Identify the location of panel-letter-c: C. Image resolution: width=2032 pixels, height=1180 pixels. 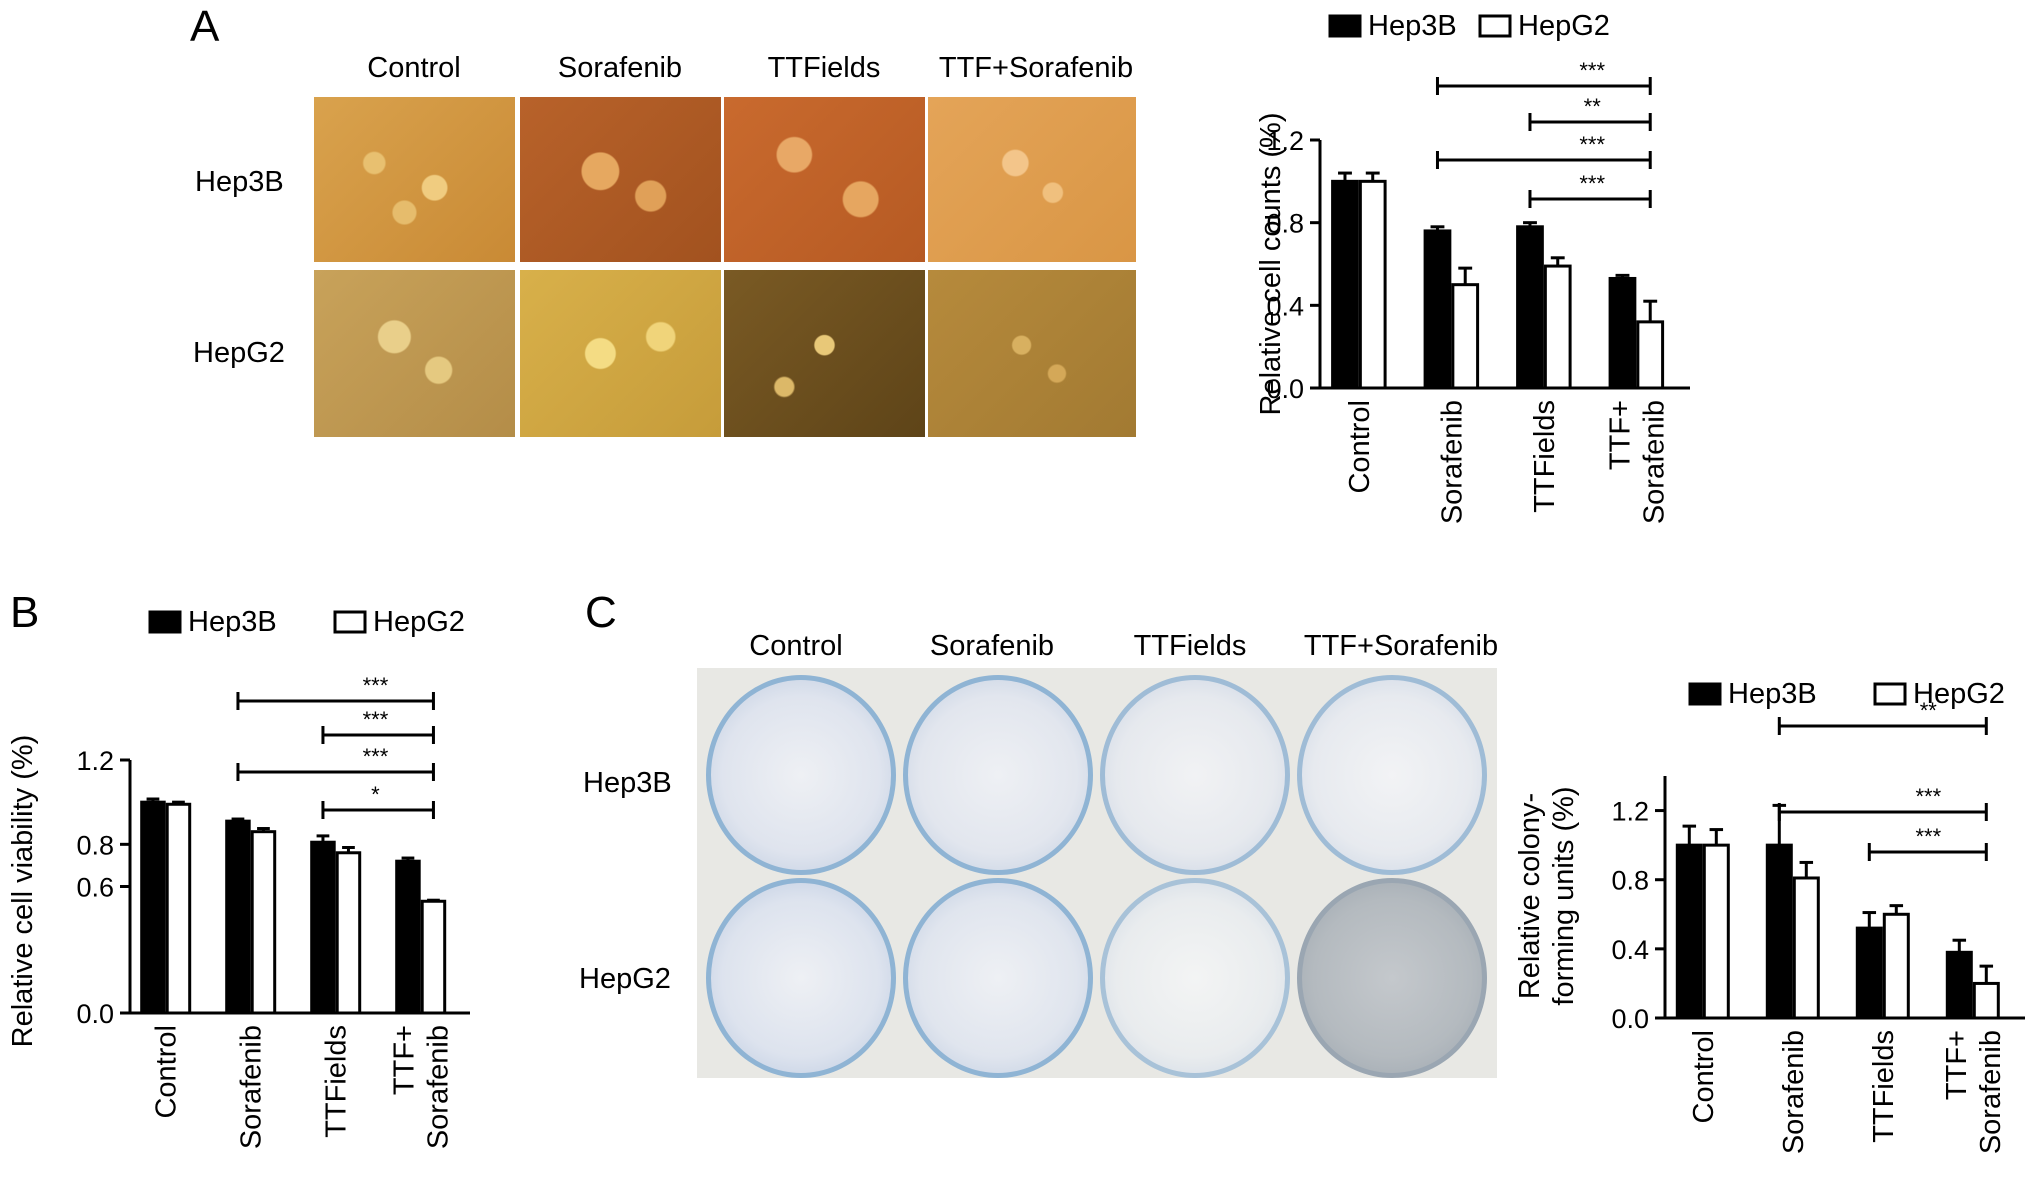
(601, 612).